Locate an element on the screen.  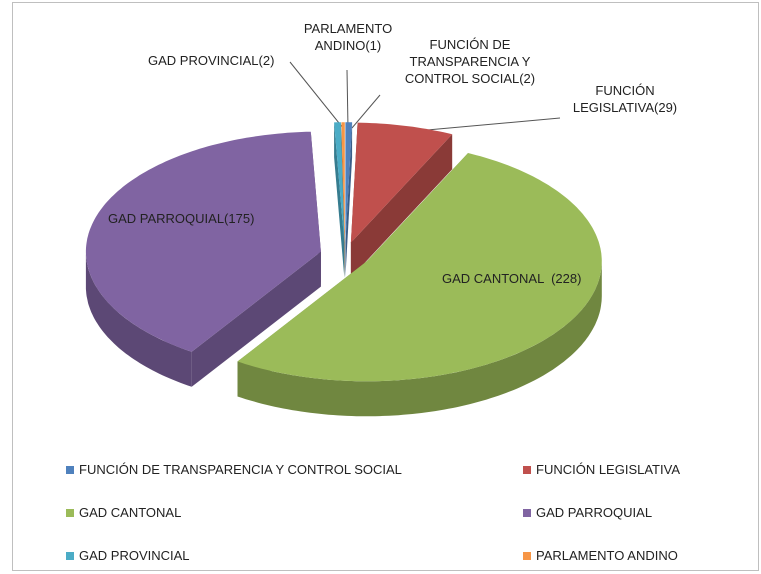
legend-label: GAD PROVINCIAL is located at coordinates (134, 555).